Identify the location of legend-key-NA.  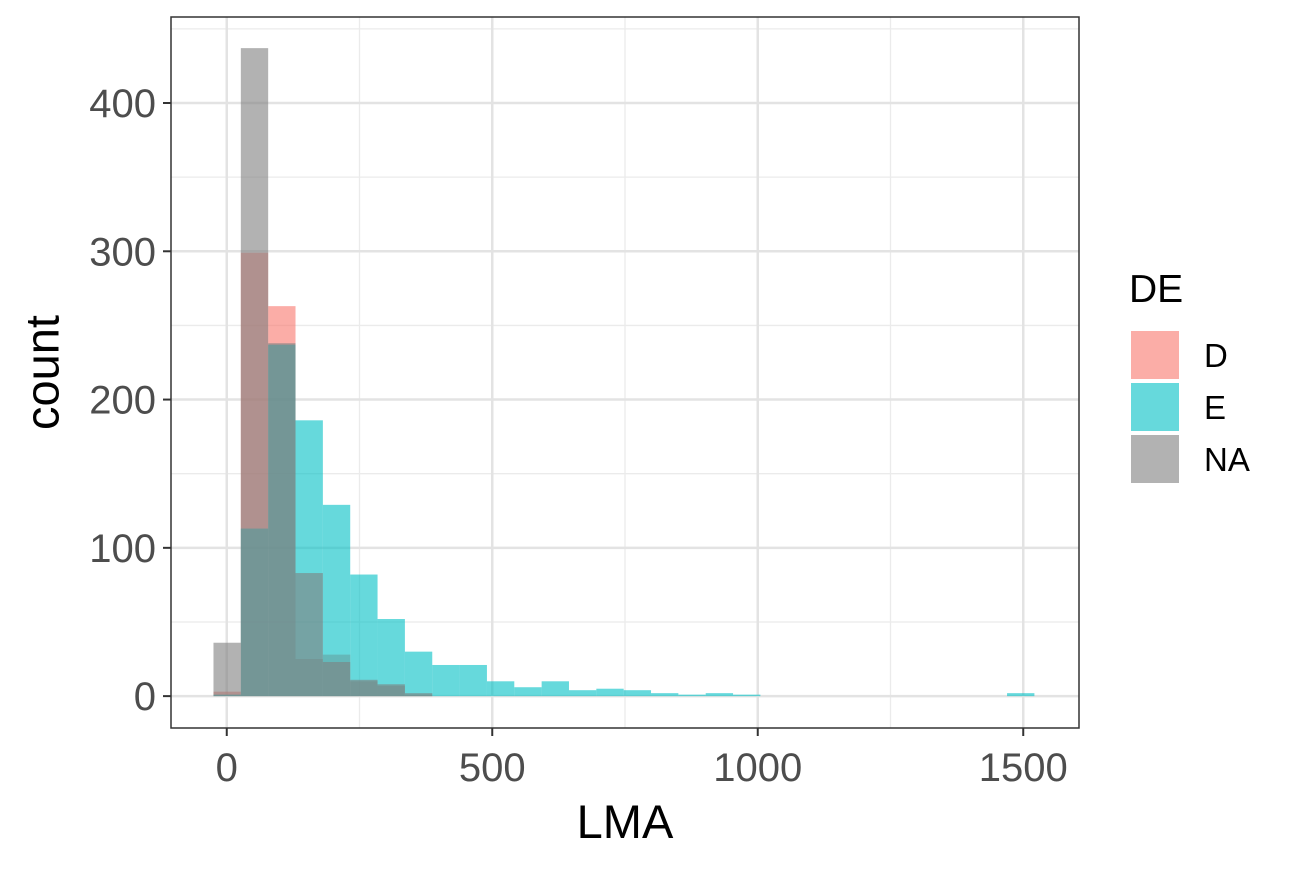
(1155, 459).